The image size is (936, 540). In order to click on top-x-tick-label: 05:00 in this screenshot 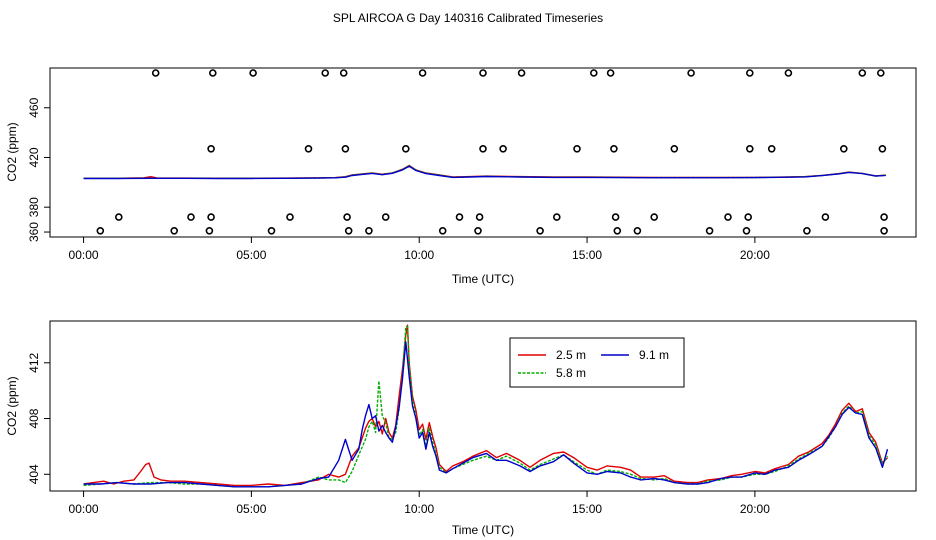, I will do `click(251, 255)`.